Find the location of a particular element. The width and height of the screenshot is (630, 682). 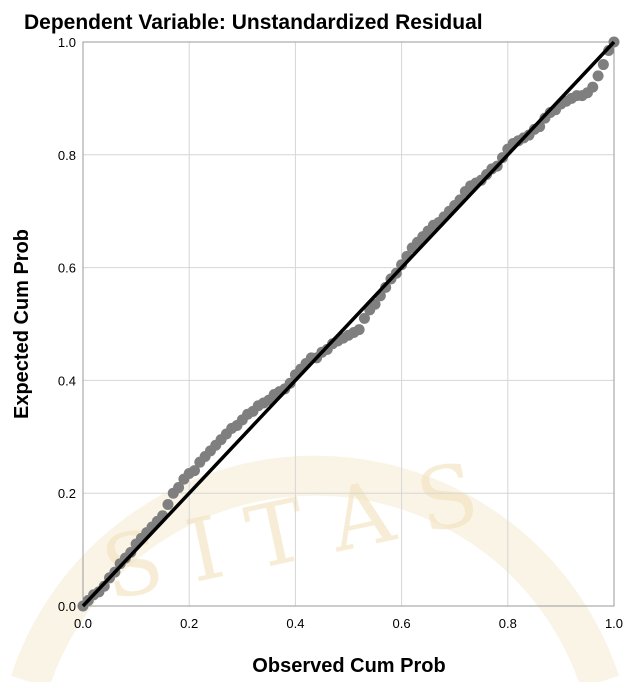

x-axis-label: Observed Cum Prob is located at coordinates (348, 666).